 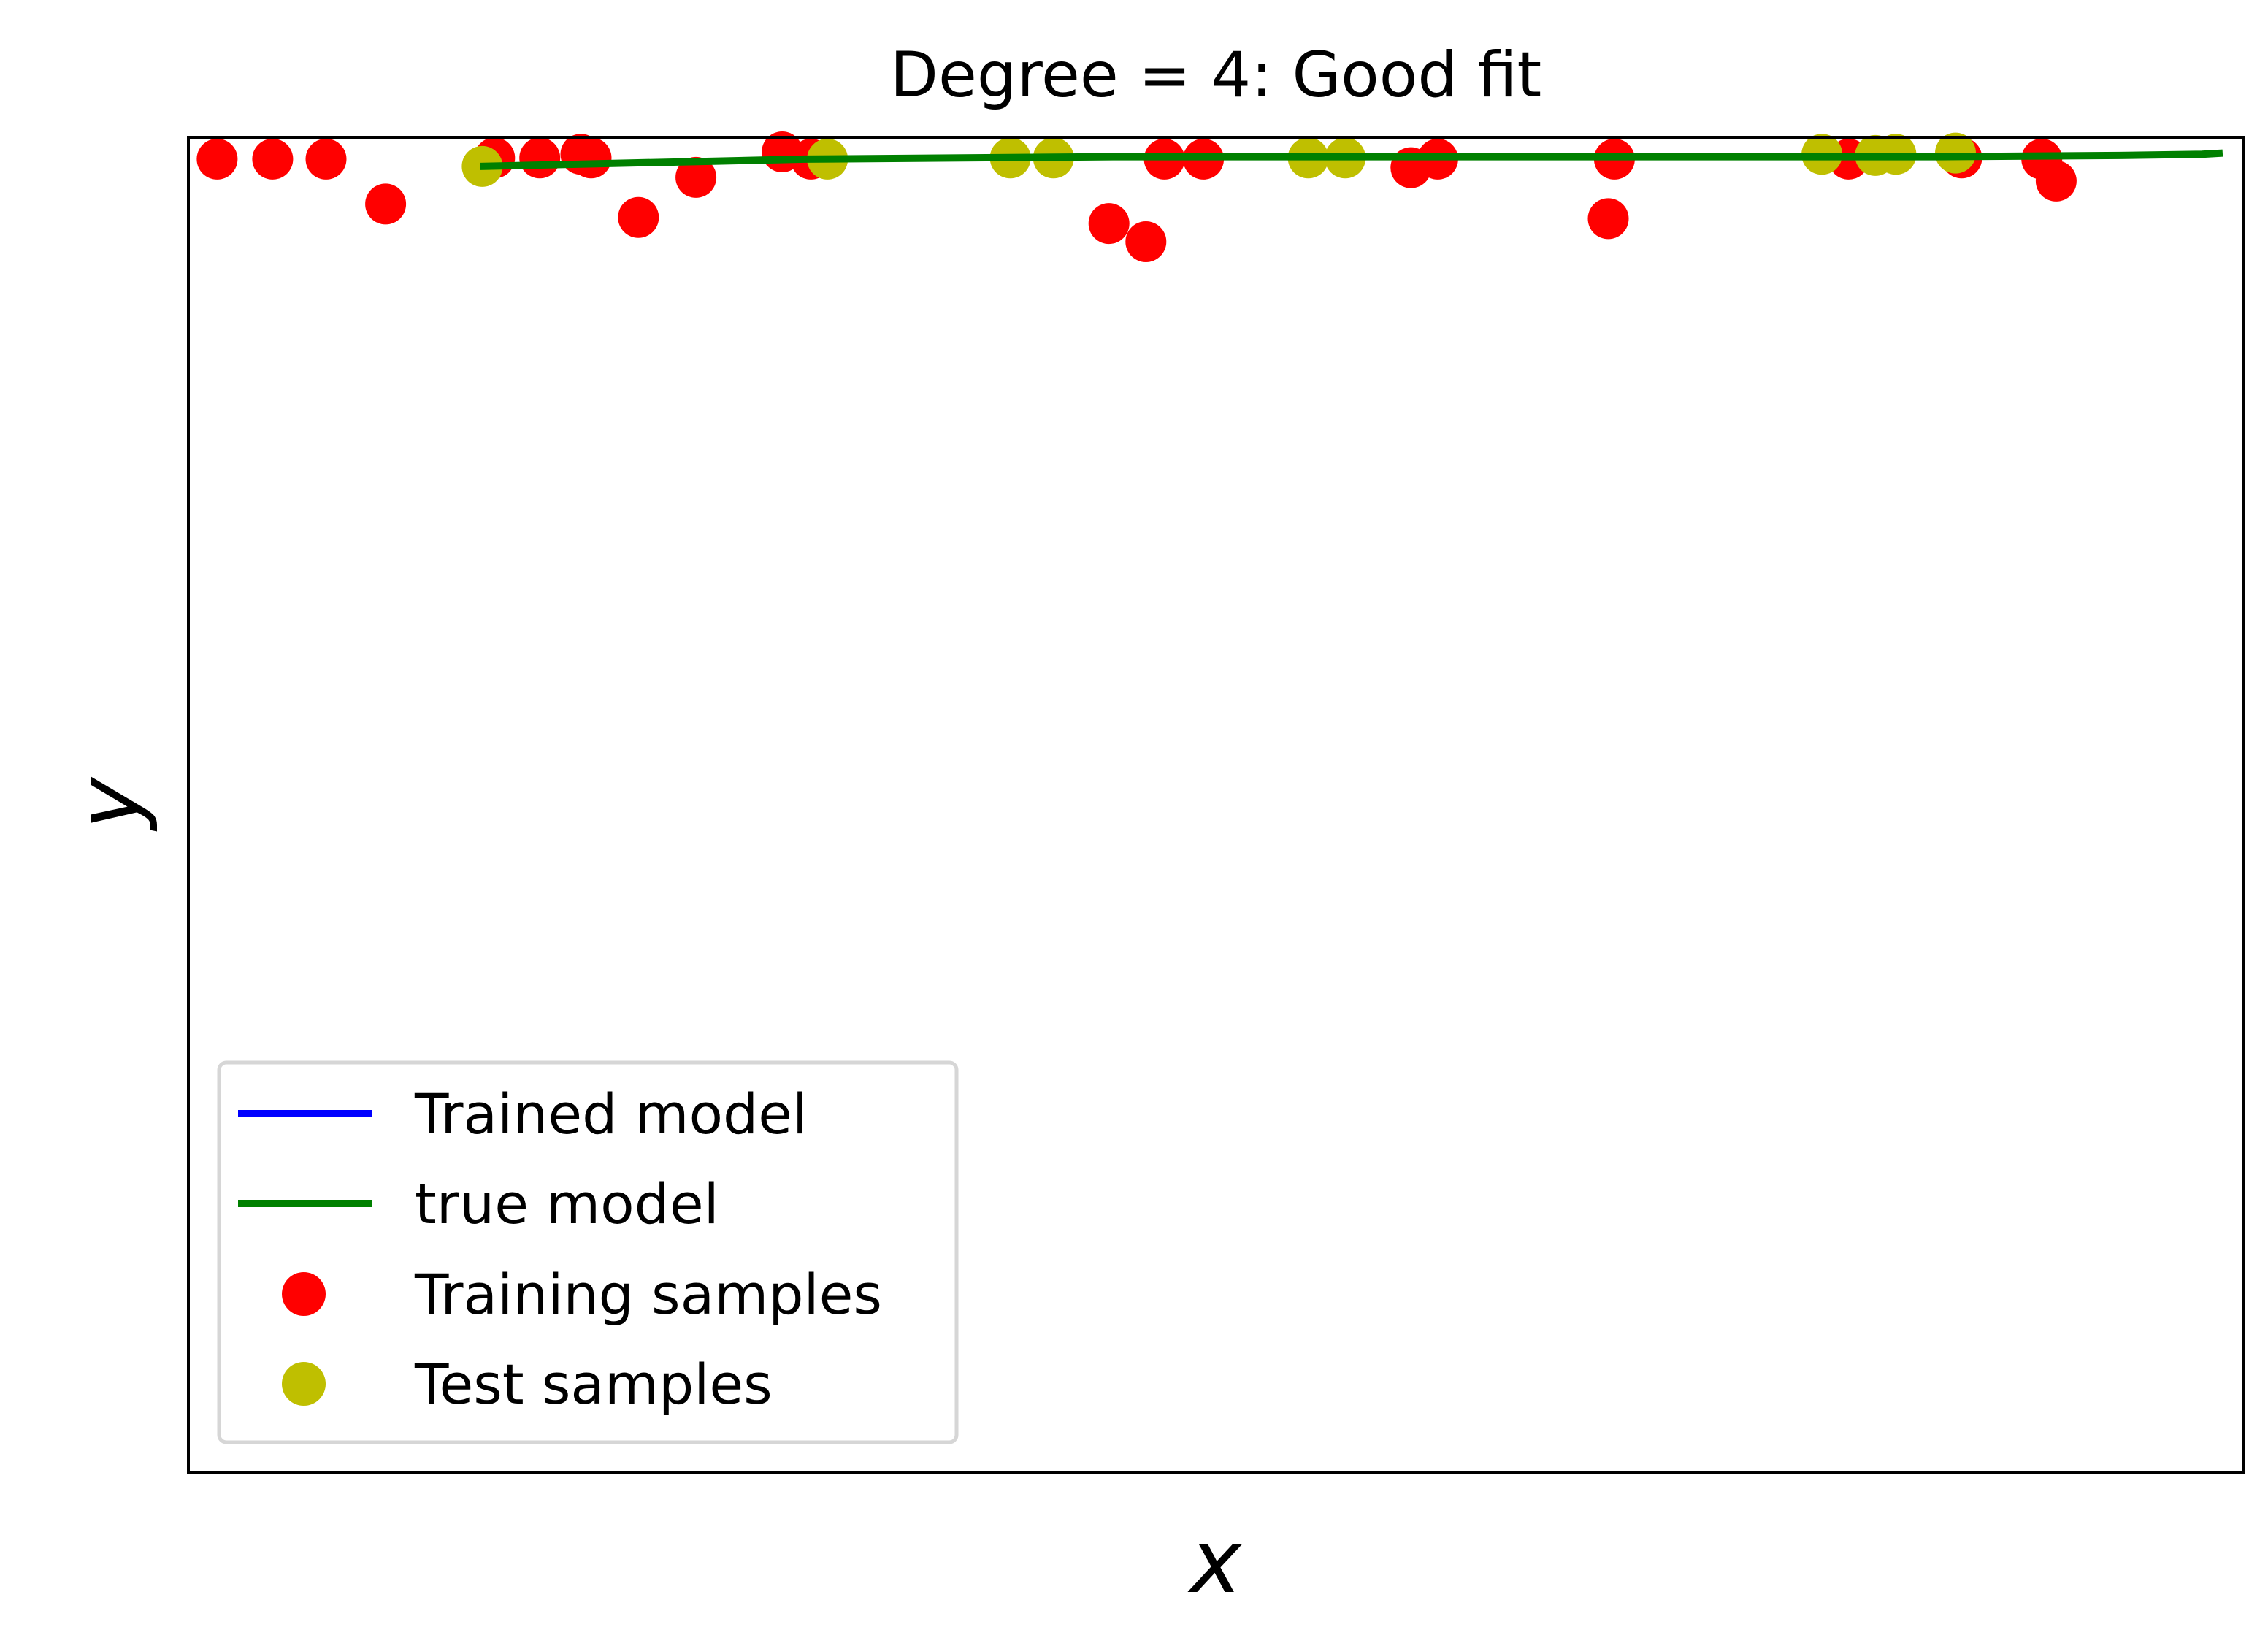 I want to click on legend-label-true-model: true model, so click(x=567, y=1203).